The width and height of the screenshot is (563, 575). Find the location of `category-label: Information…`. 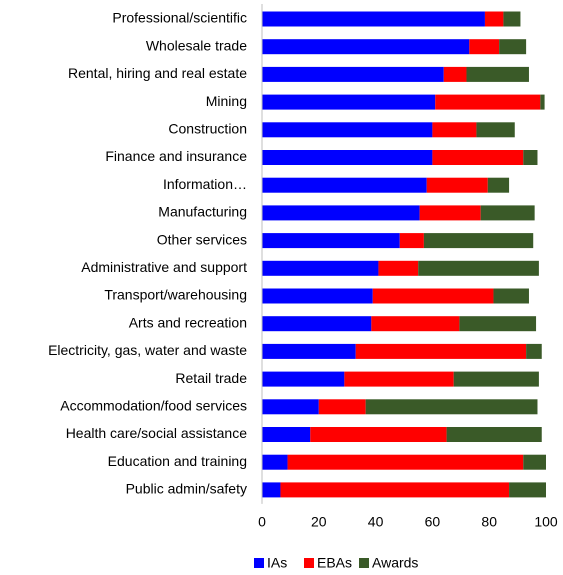

category-label: Information… is located at coordinates (205, 184).